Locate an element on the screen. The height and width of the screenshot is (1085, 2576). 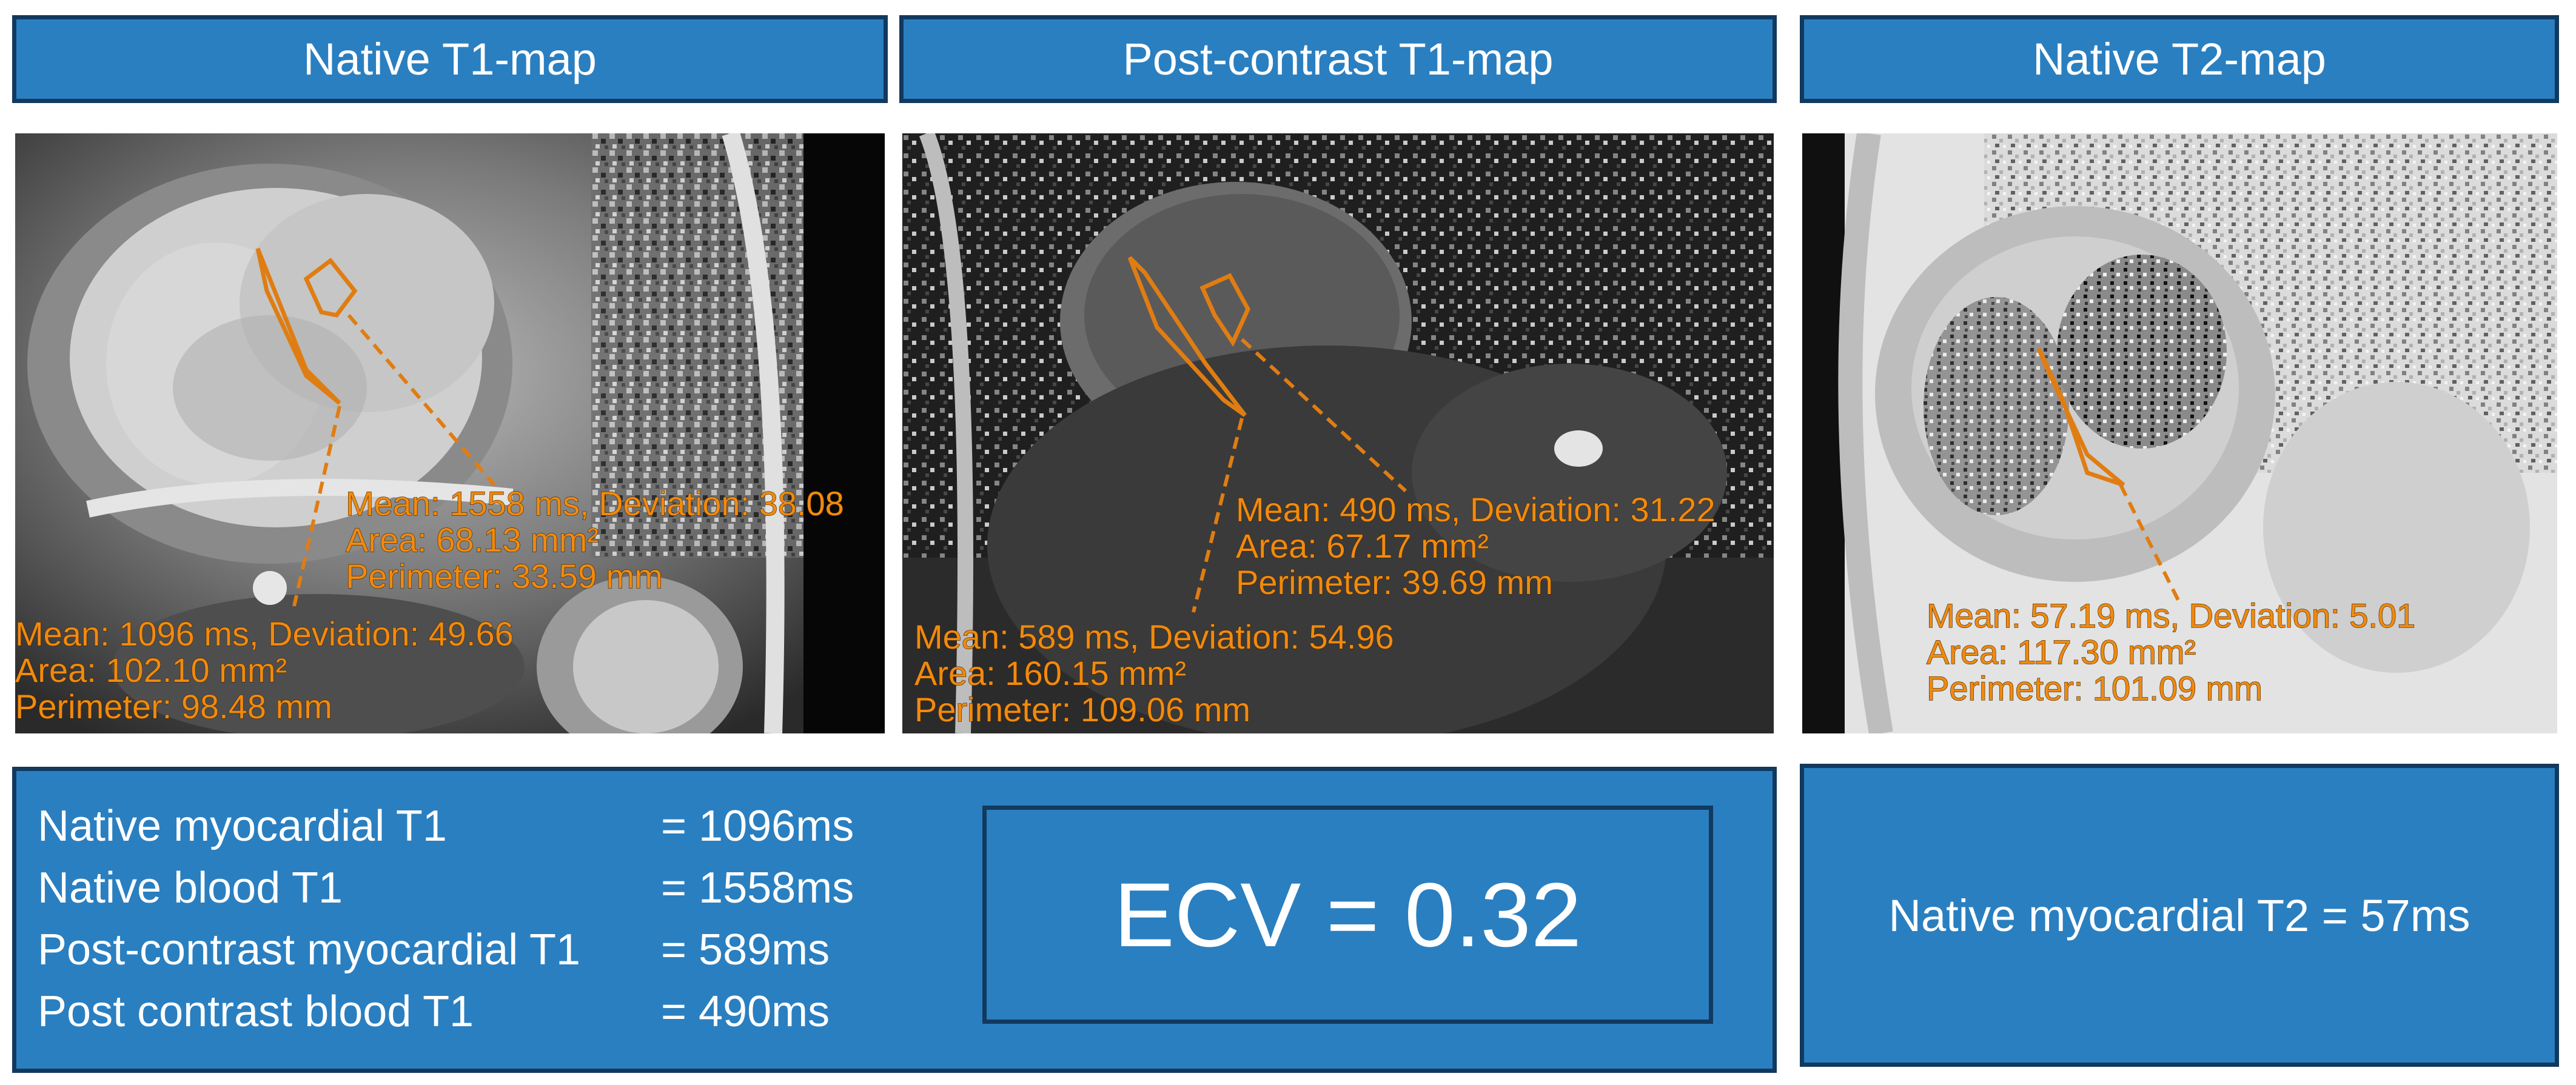
result-row: Post contrast blood T1 is located at coordinates (256, 1012).